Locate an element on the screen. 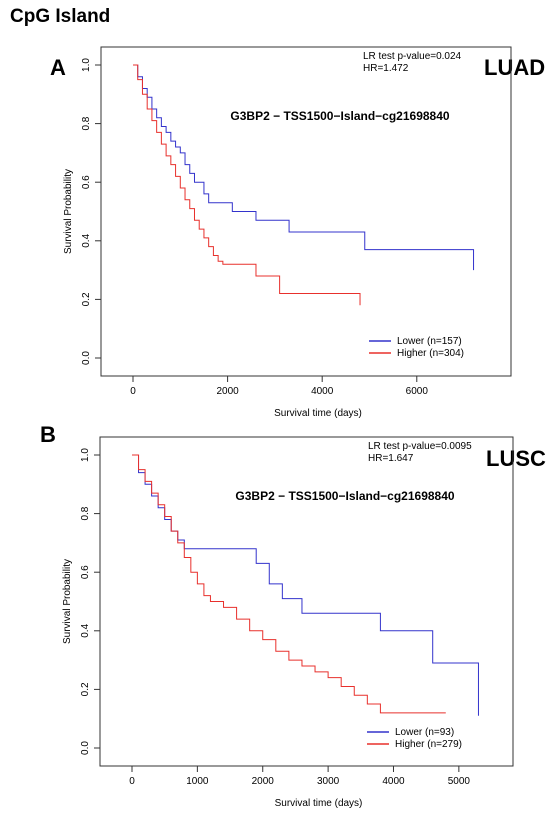 The height and width of the screenshot is (819, 550). stats-text: LR test p-value=0.024 is located at coordinates (412, 56).